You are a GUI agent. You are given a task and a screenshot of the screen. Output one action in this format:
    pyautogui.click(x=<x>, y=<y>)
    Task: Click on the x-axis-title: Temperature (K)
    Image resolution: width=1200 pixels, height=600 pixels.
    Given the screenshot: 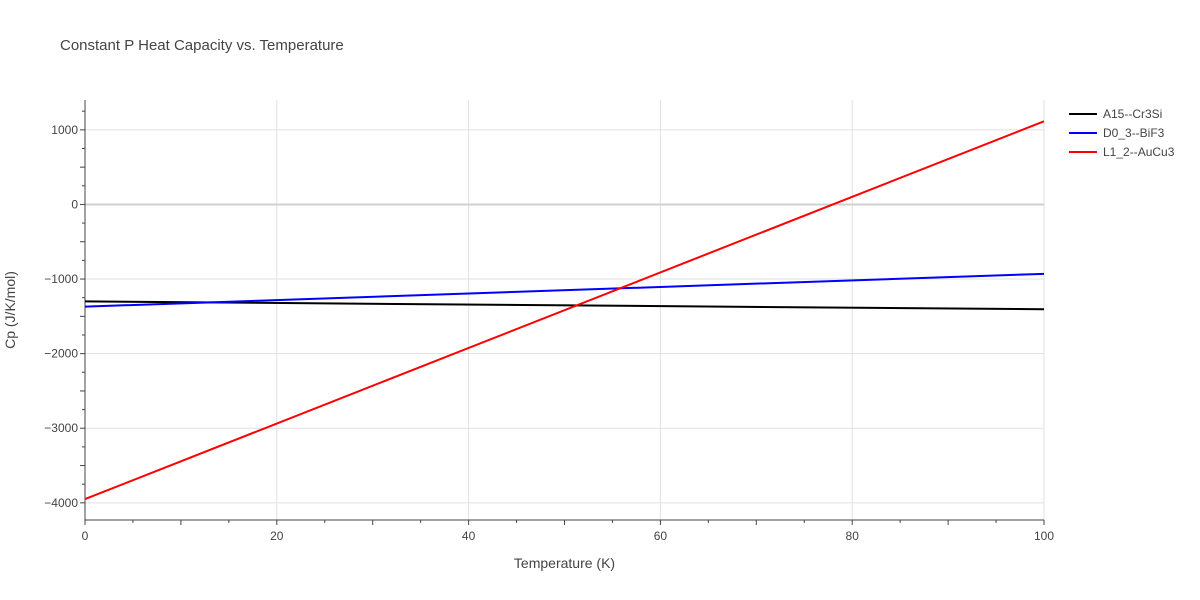 What is the action you would take?
    pyautogui.click(x=564, y=563)
    